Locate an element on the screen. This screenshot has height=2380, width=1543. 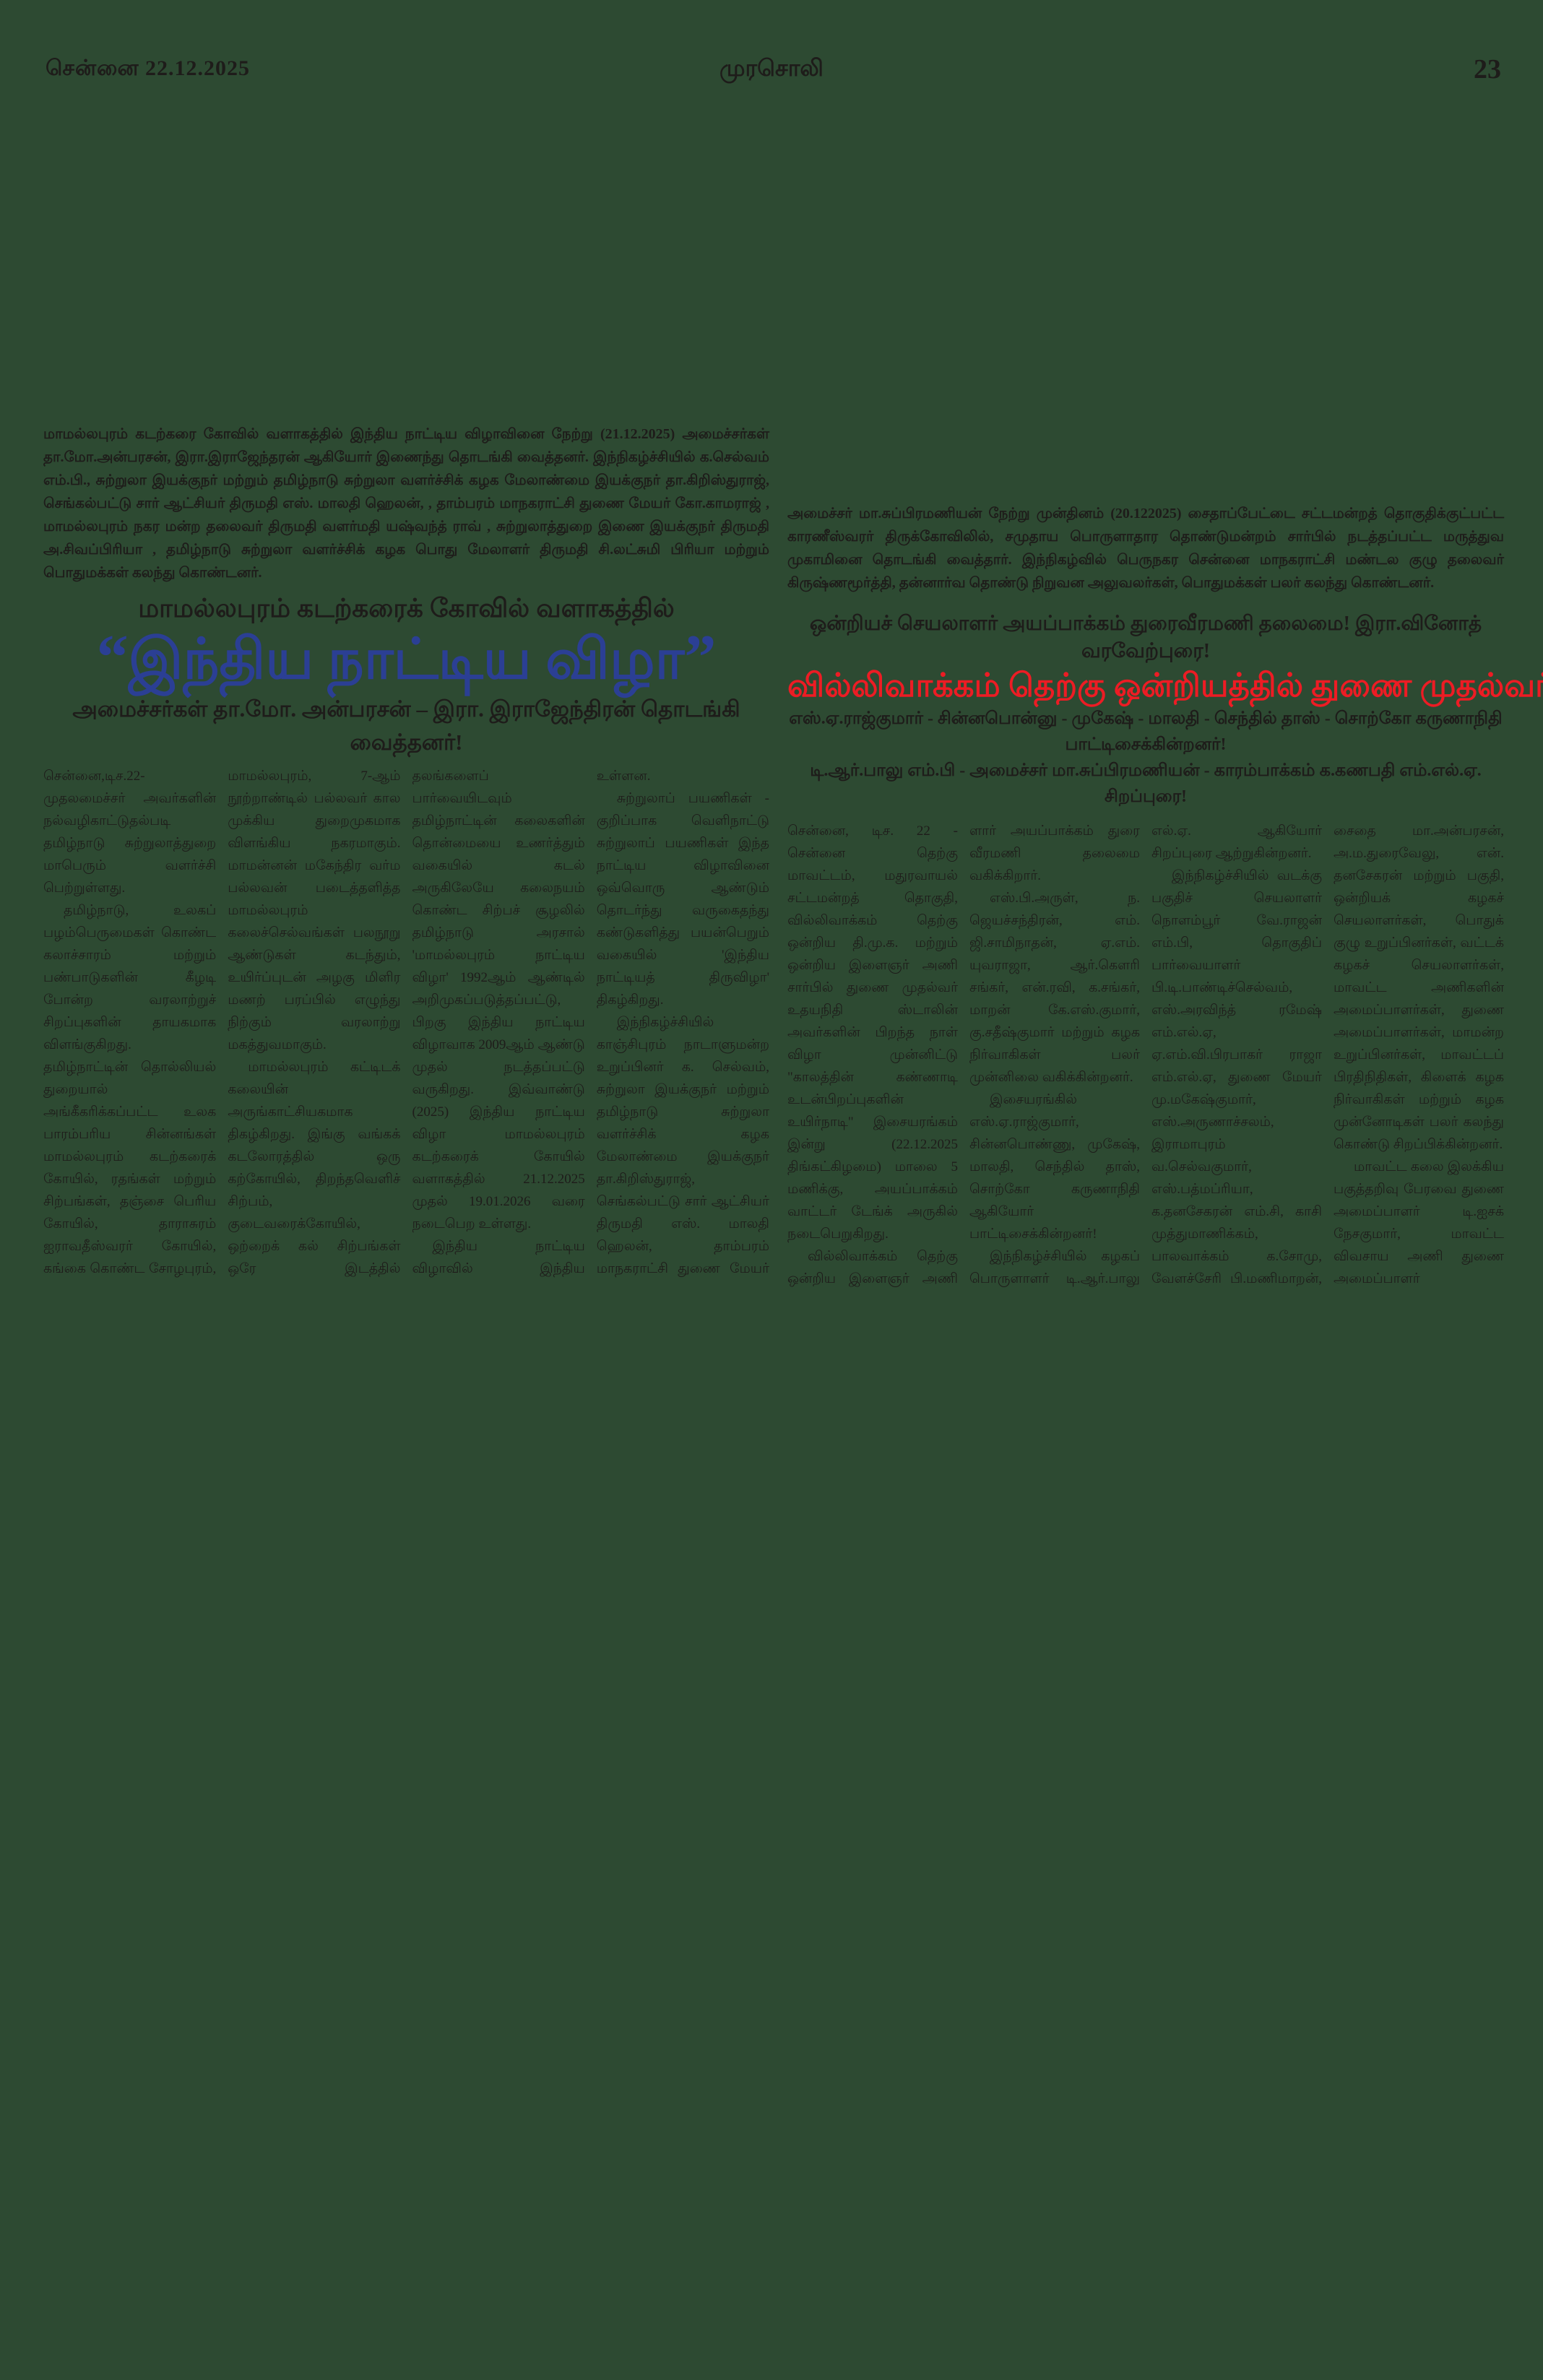
left-article-kicker: மாமல்லபுரம் கடற்கரைக் கோவில் வளாகத்தில் is located at coordinates (406, 608).